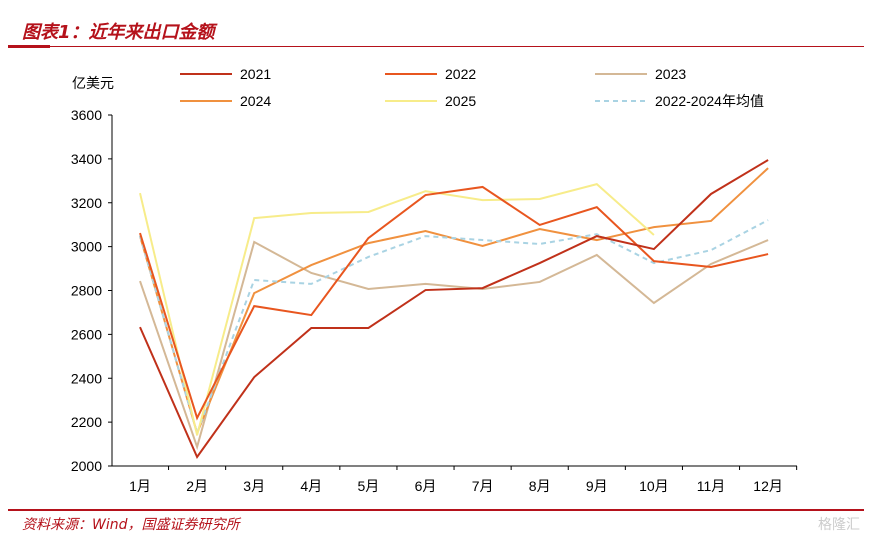 This screenshot has height=538, width=872. Describe the element at coordinates (436, 510) in the screenshot. I see `footer-divider` at that location.